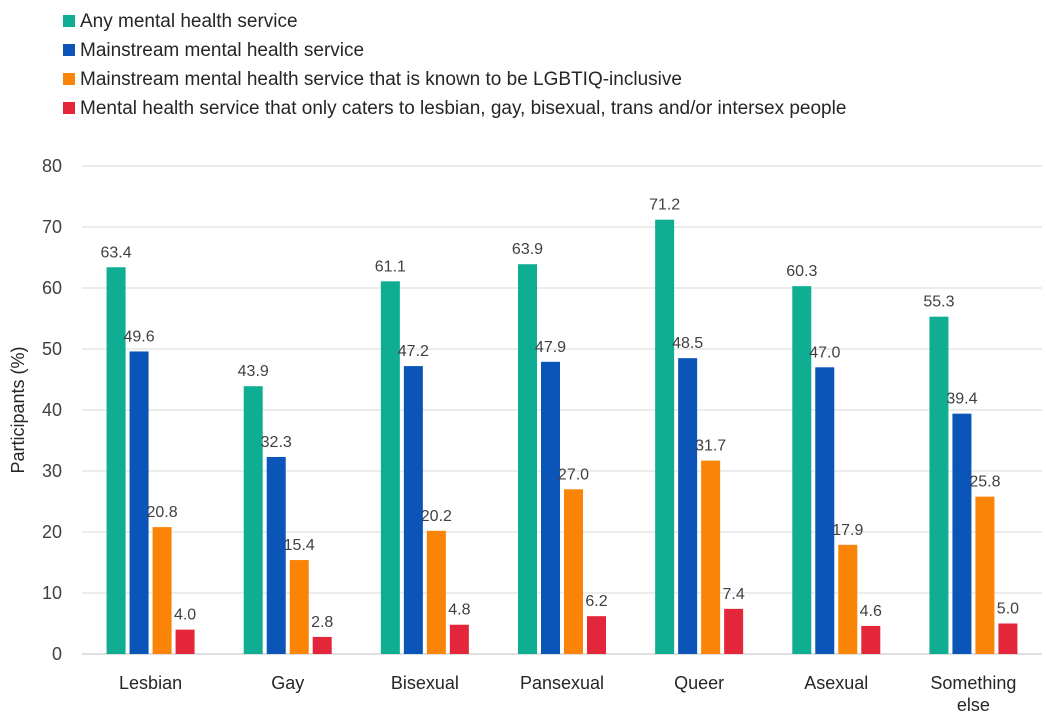  I want to click on data-label: 61.1, so click(390, 266).